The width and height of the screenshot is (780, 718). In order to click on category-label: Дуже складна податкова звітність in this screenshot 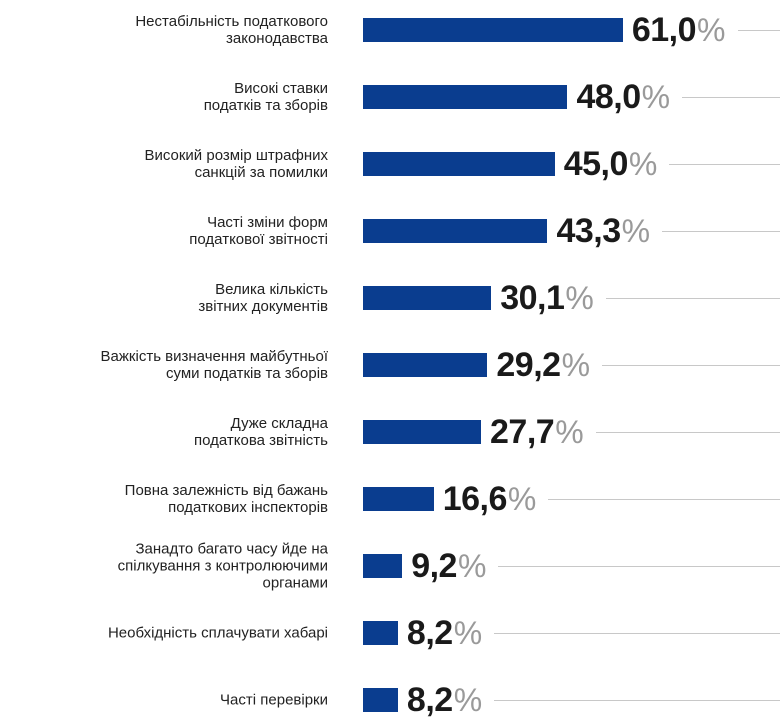, I will do `click(260, 432)`.